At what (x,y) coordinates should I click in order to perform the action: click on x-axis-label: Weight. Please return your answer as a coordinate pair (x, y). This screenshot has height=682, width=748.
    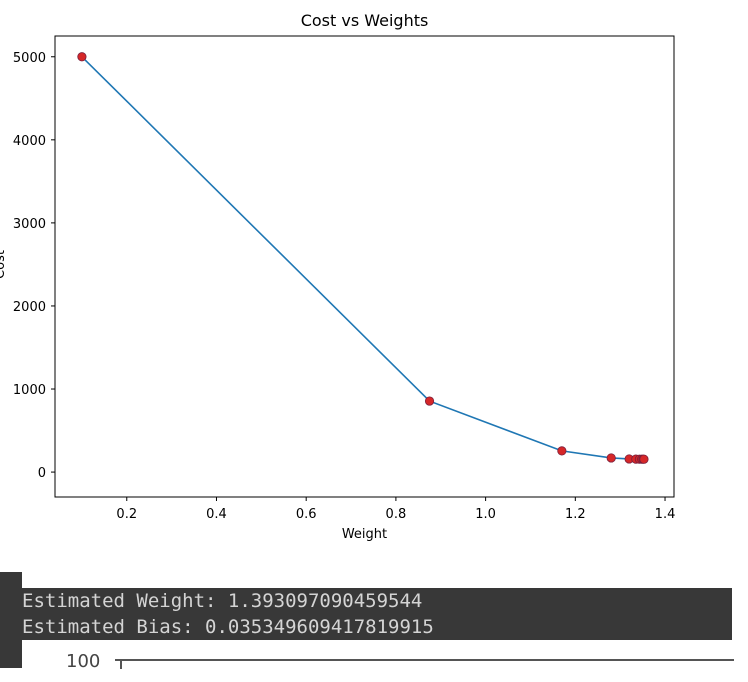
    Looking at the image, I should click on (364, 534).